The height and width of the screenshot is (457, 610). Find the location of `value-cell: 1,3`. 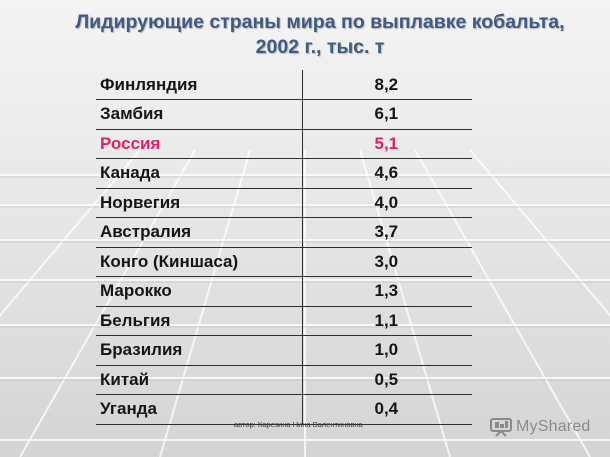

value-cell: 1,3 is located at coordinates (387, 291).